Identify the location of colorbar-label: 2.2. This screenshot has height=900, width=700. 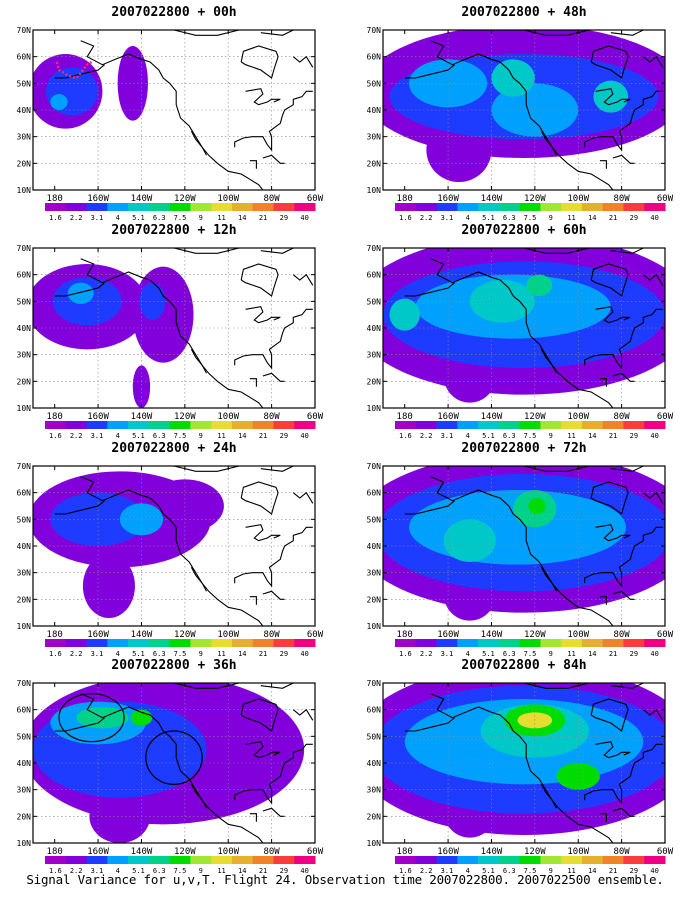
(426, 870).